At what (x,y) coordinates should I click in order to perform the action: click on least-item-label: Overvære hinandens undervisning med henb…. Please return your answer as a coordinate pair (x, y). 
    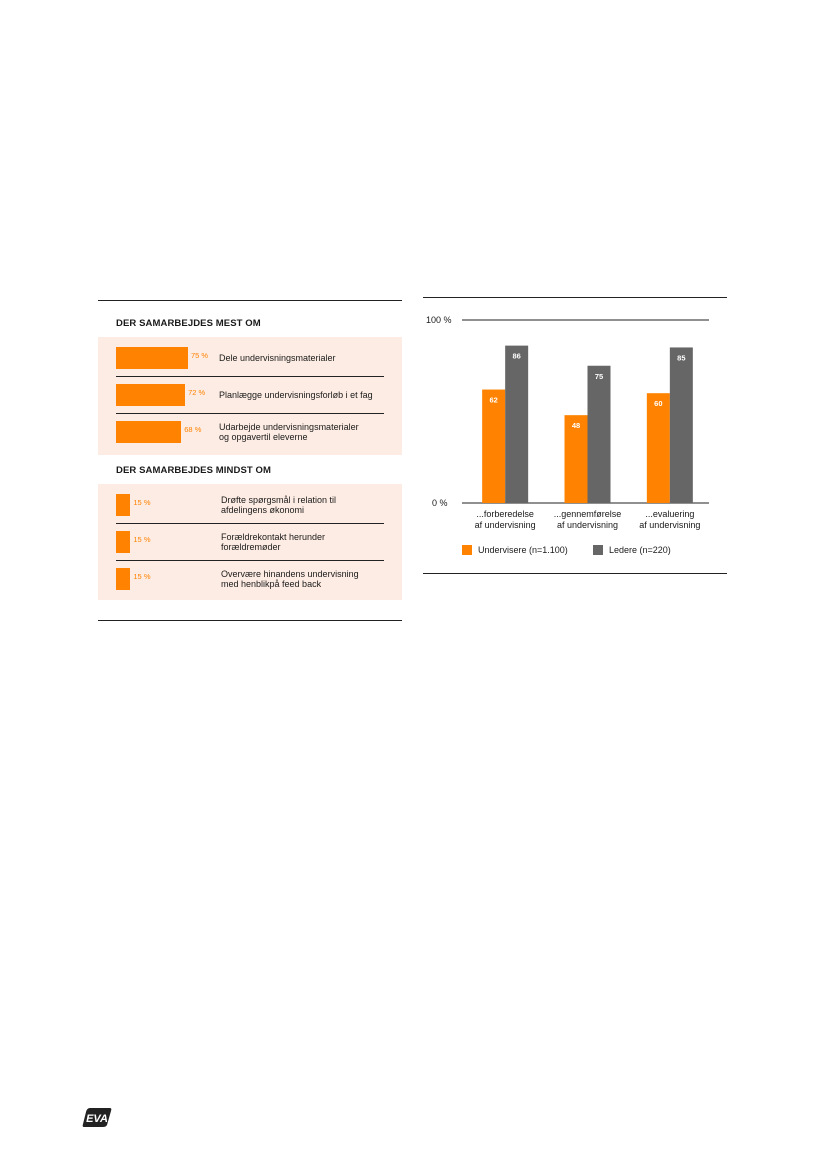
    Looking at the image, I should click on (290, 579).